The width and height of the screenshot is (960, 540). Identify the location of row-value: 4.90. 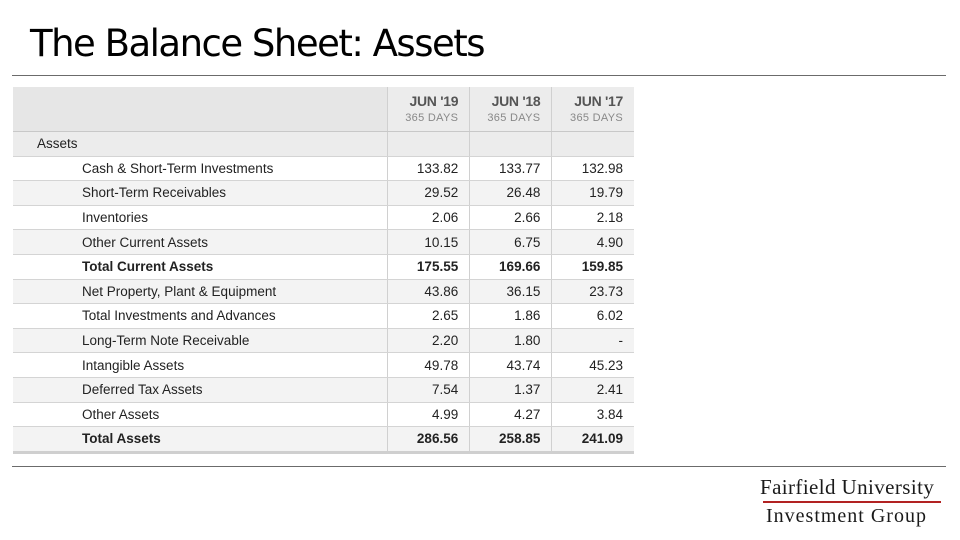
(592, 242).